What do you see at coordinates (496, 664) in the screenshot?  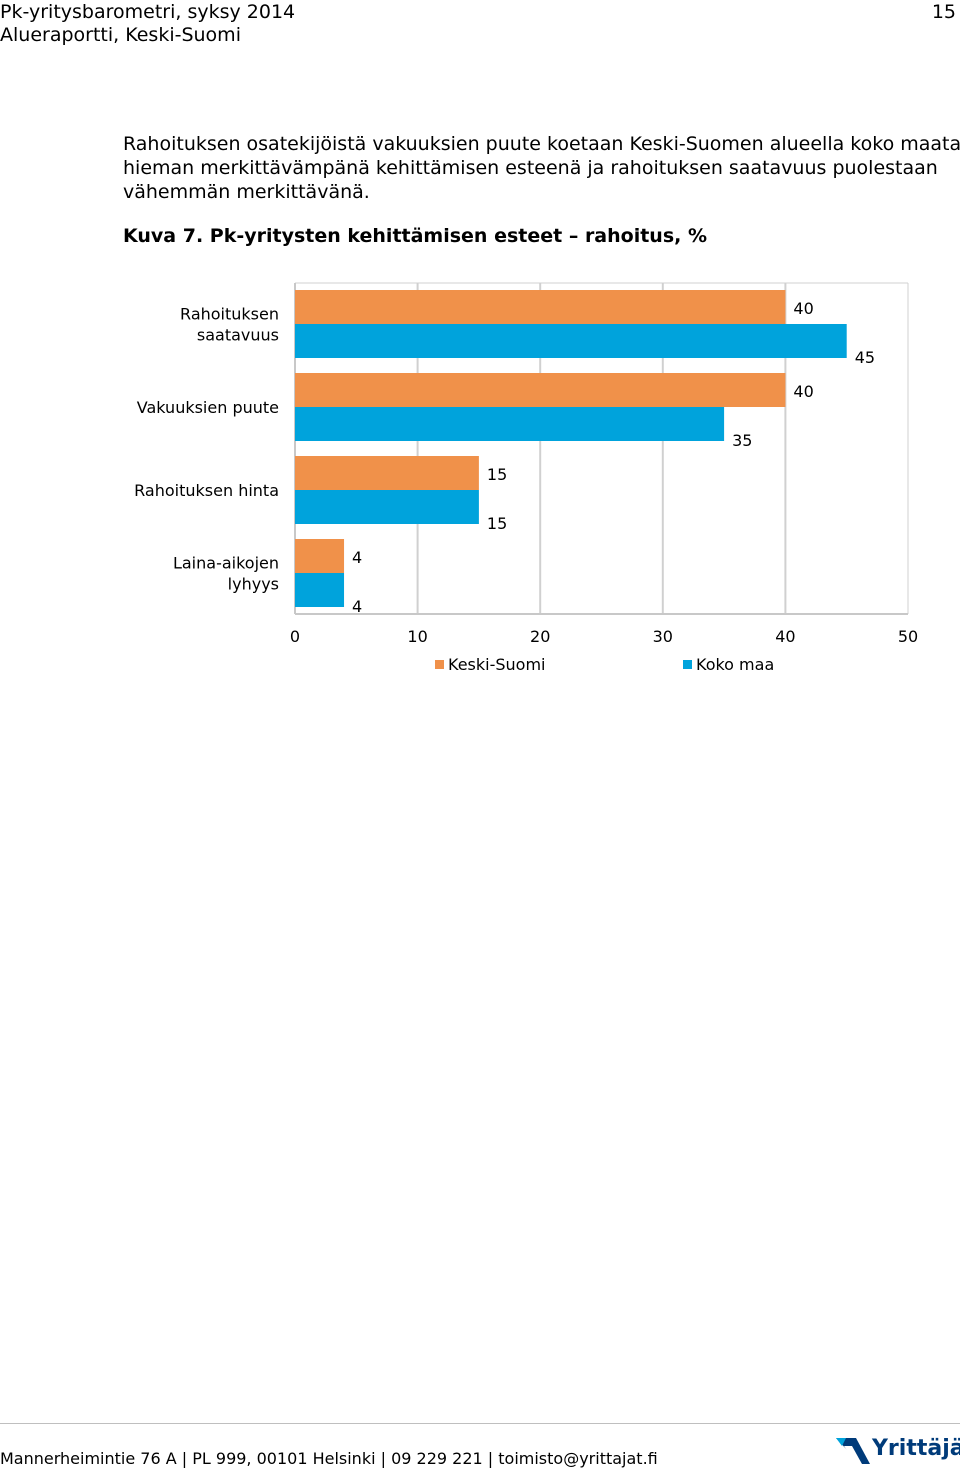 I see `legend-label: Keski-Suomi` at bounding box center [496, 664].